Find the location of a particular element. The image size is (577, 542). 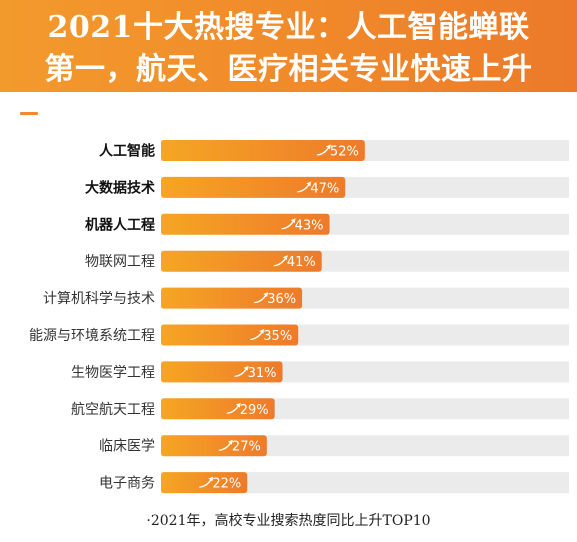

category-label: 物联网工程 is located at coordinates (120, 262).